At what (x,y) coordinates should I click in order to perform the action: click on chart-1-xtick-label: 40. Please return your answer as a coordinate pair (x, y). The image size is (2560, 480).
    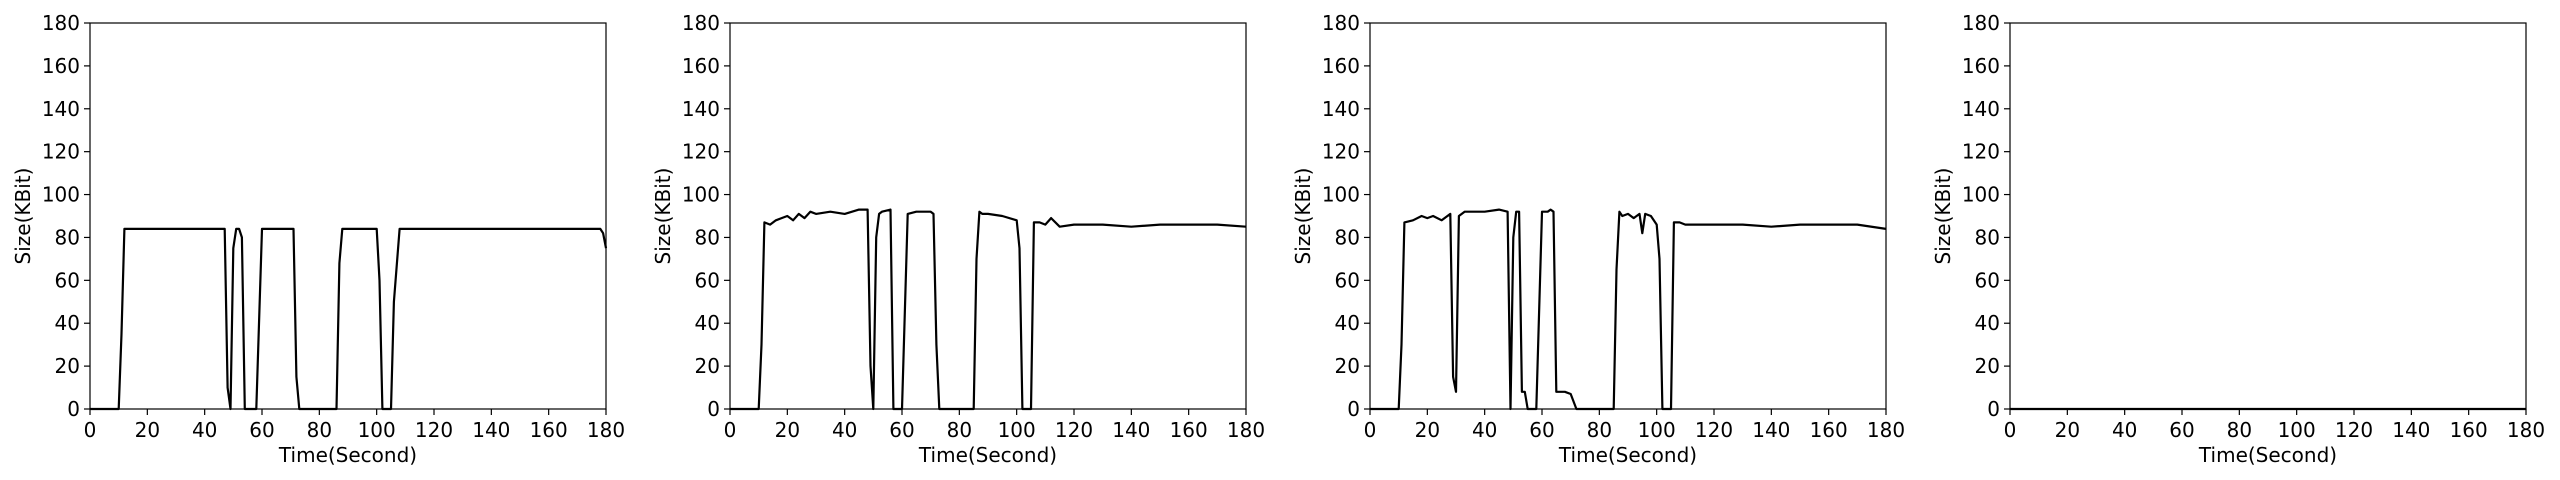
    Looking at the image, I should click on (204, 430).